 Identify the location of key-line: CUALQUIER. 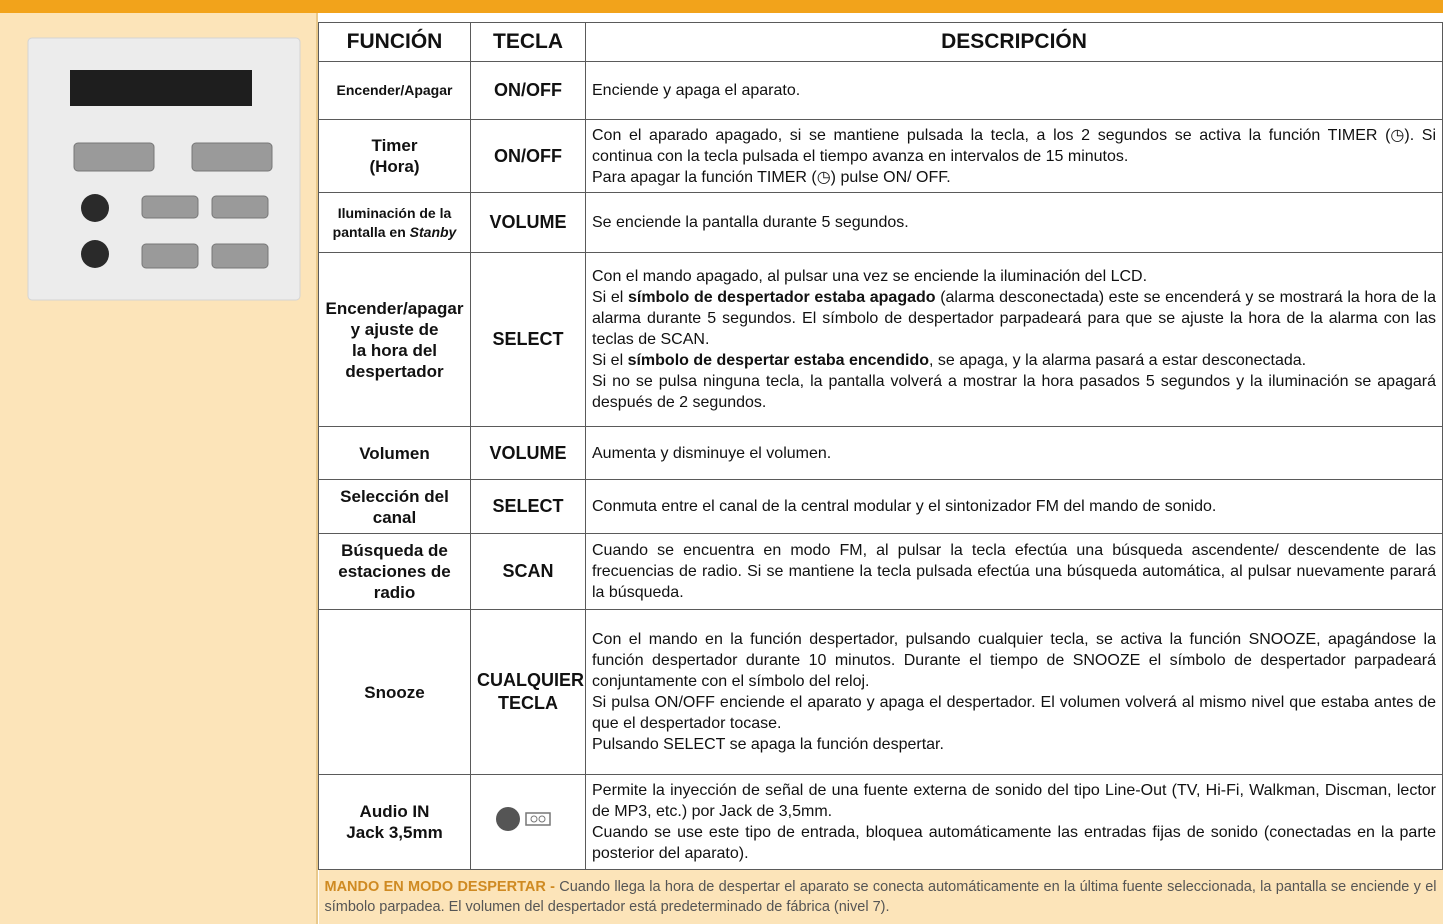
(530, 680).